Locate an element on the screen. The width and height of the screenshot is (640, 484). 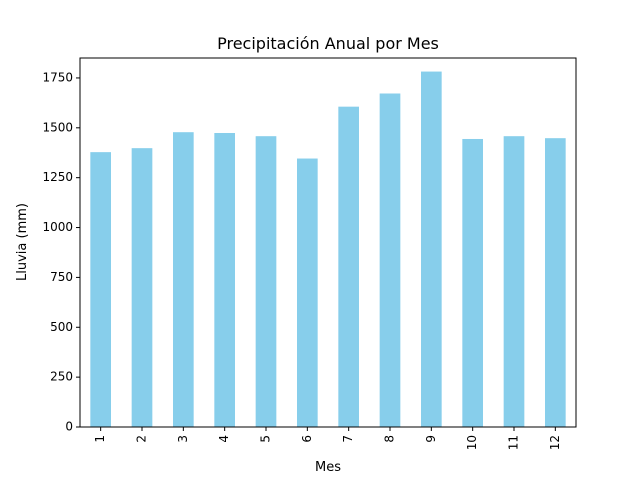
y-tick-label: 1500 is located at coordinates (57, 127).